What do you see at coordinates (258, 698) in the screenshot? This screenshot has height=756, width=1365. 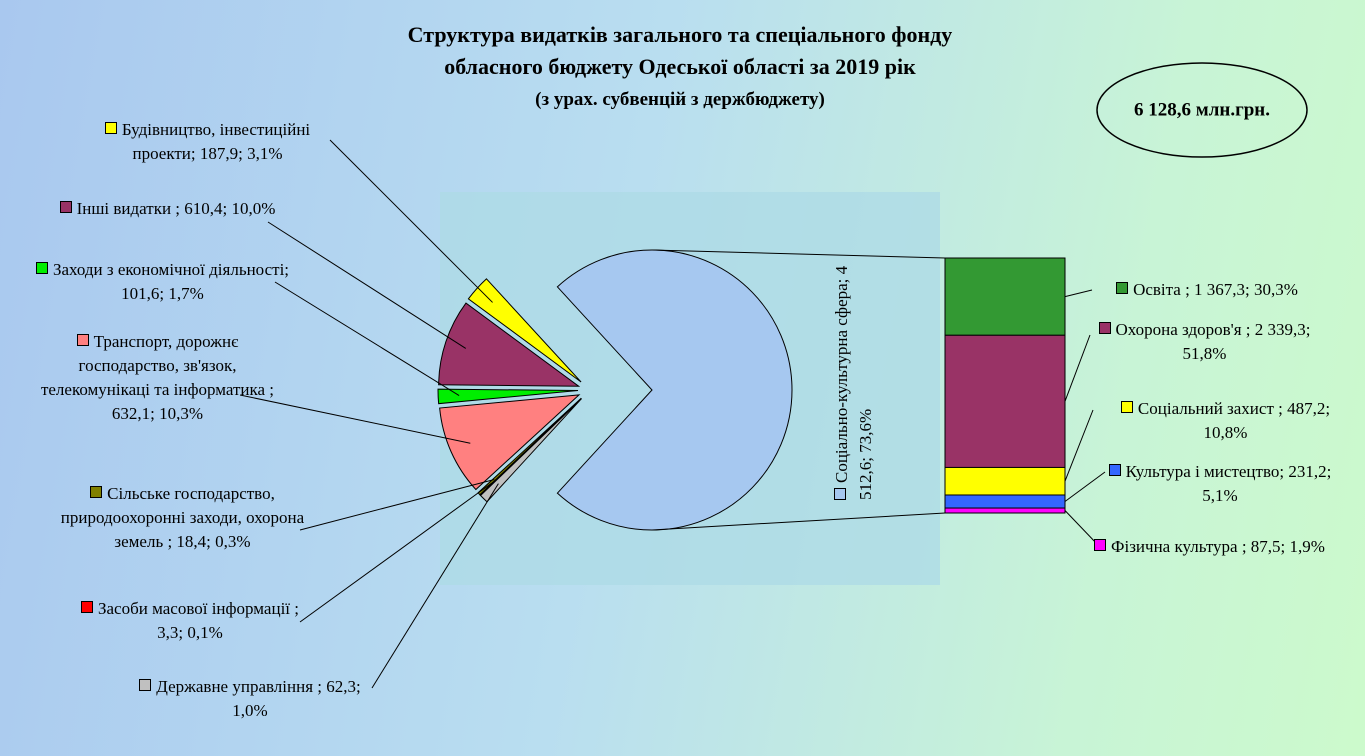 I see `label-text: Державне управління ; 62,3; 1,0%` at bounding box center [258, 698].